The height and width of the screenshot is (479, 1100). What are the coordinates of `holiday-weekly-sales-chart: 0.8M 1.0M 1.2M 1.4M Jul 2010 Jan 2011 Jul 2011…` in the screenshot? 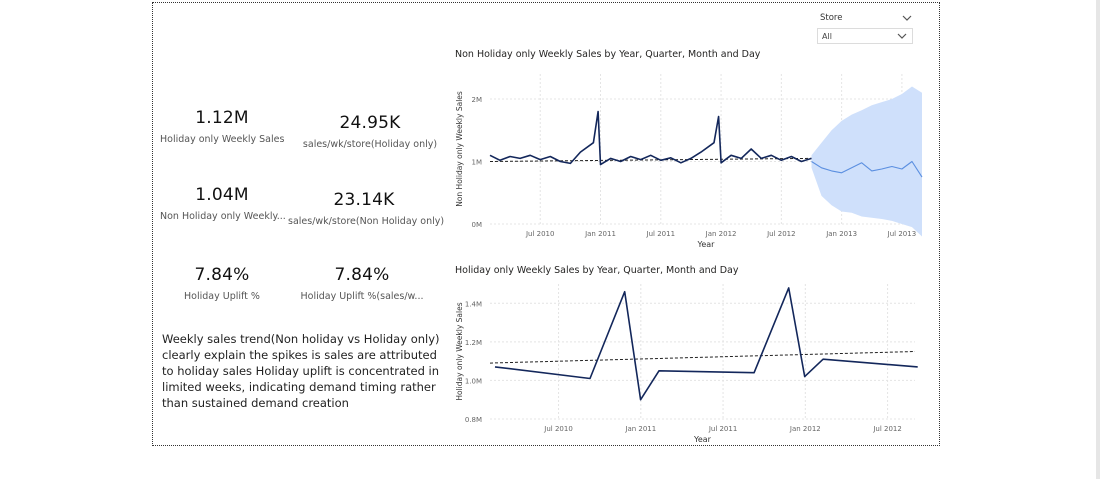 It's located at (690, 361).